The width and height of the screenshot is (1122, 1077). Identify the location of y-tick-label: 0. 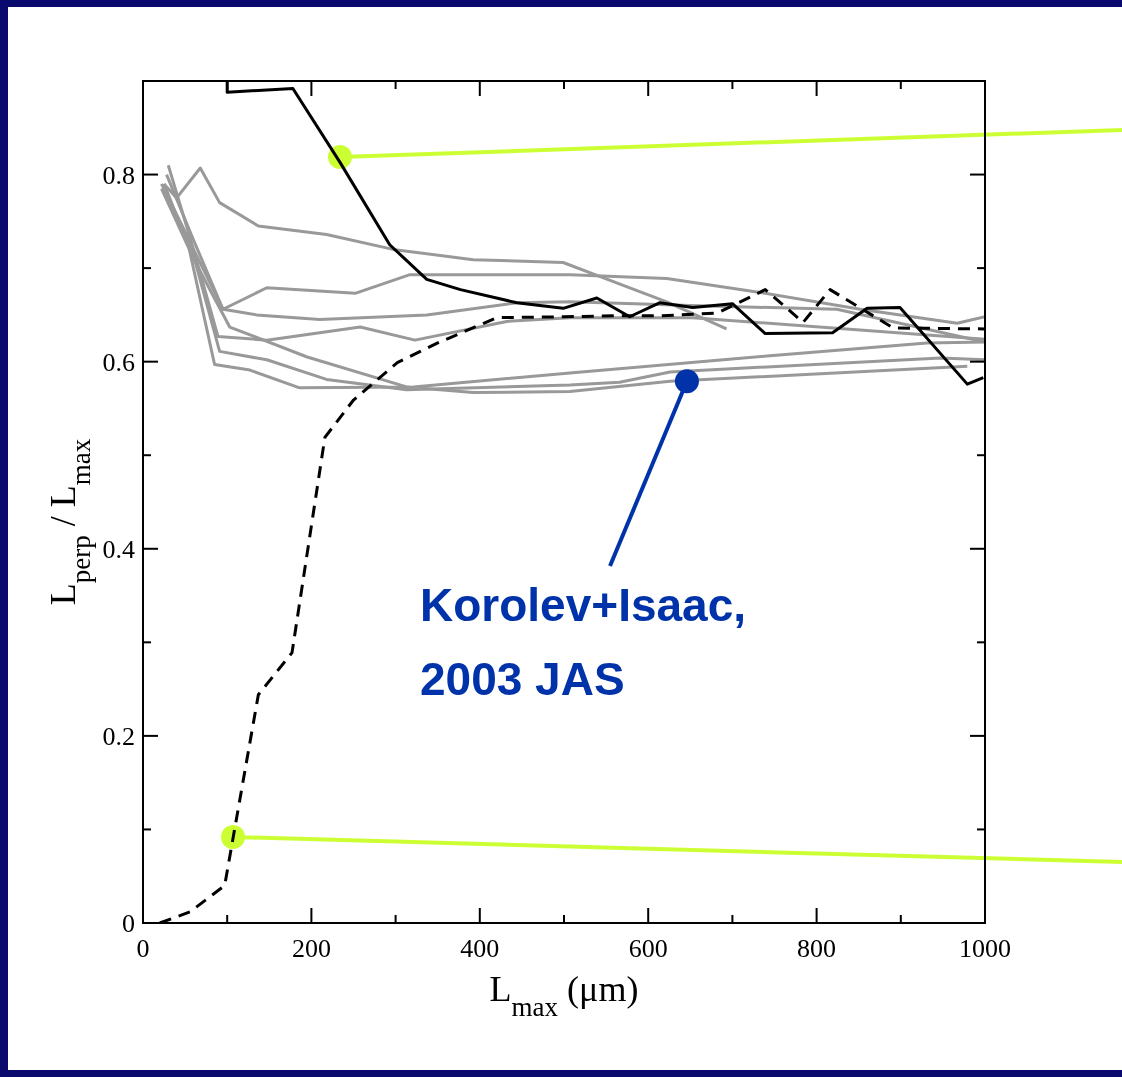
(128, 923).